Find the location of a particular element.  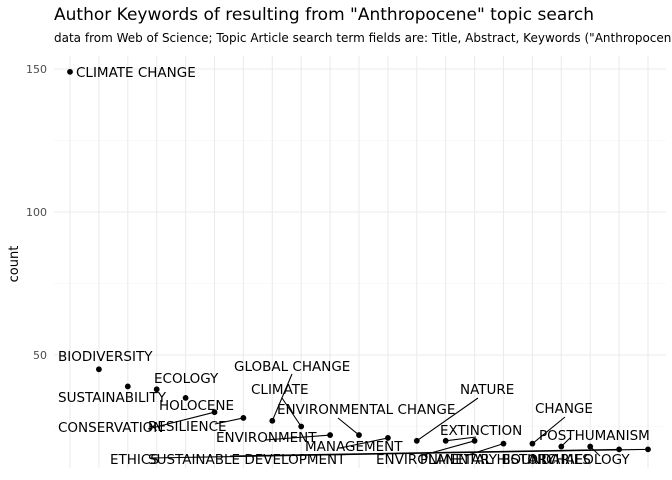

y-tick-label: 150 is located at coordinates (36, 69).